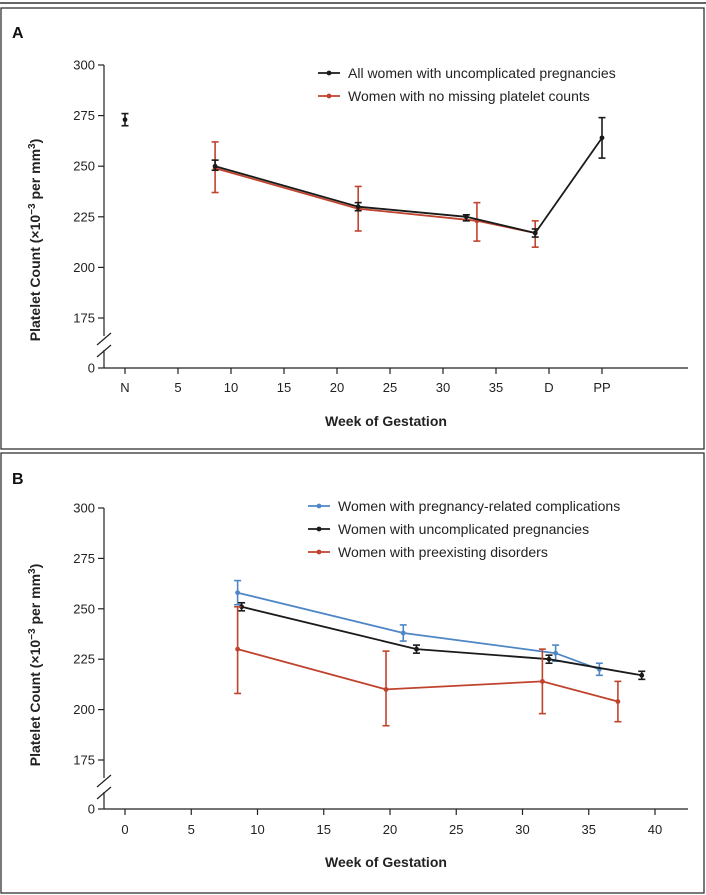 The height and width of the screenshot is (895, 706). I want to click on legend-label: Women with no missing platelet counts, so click(469, 96).